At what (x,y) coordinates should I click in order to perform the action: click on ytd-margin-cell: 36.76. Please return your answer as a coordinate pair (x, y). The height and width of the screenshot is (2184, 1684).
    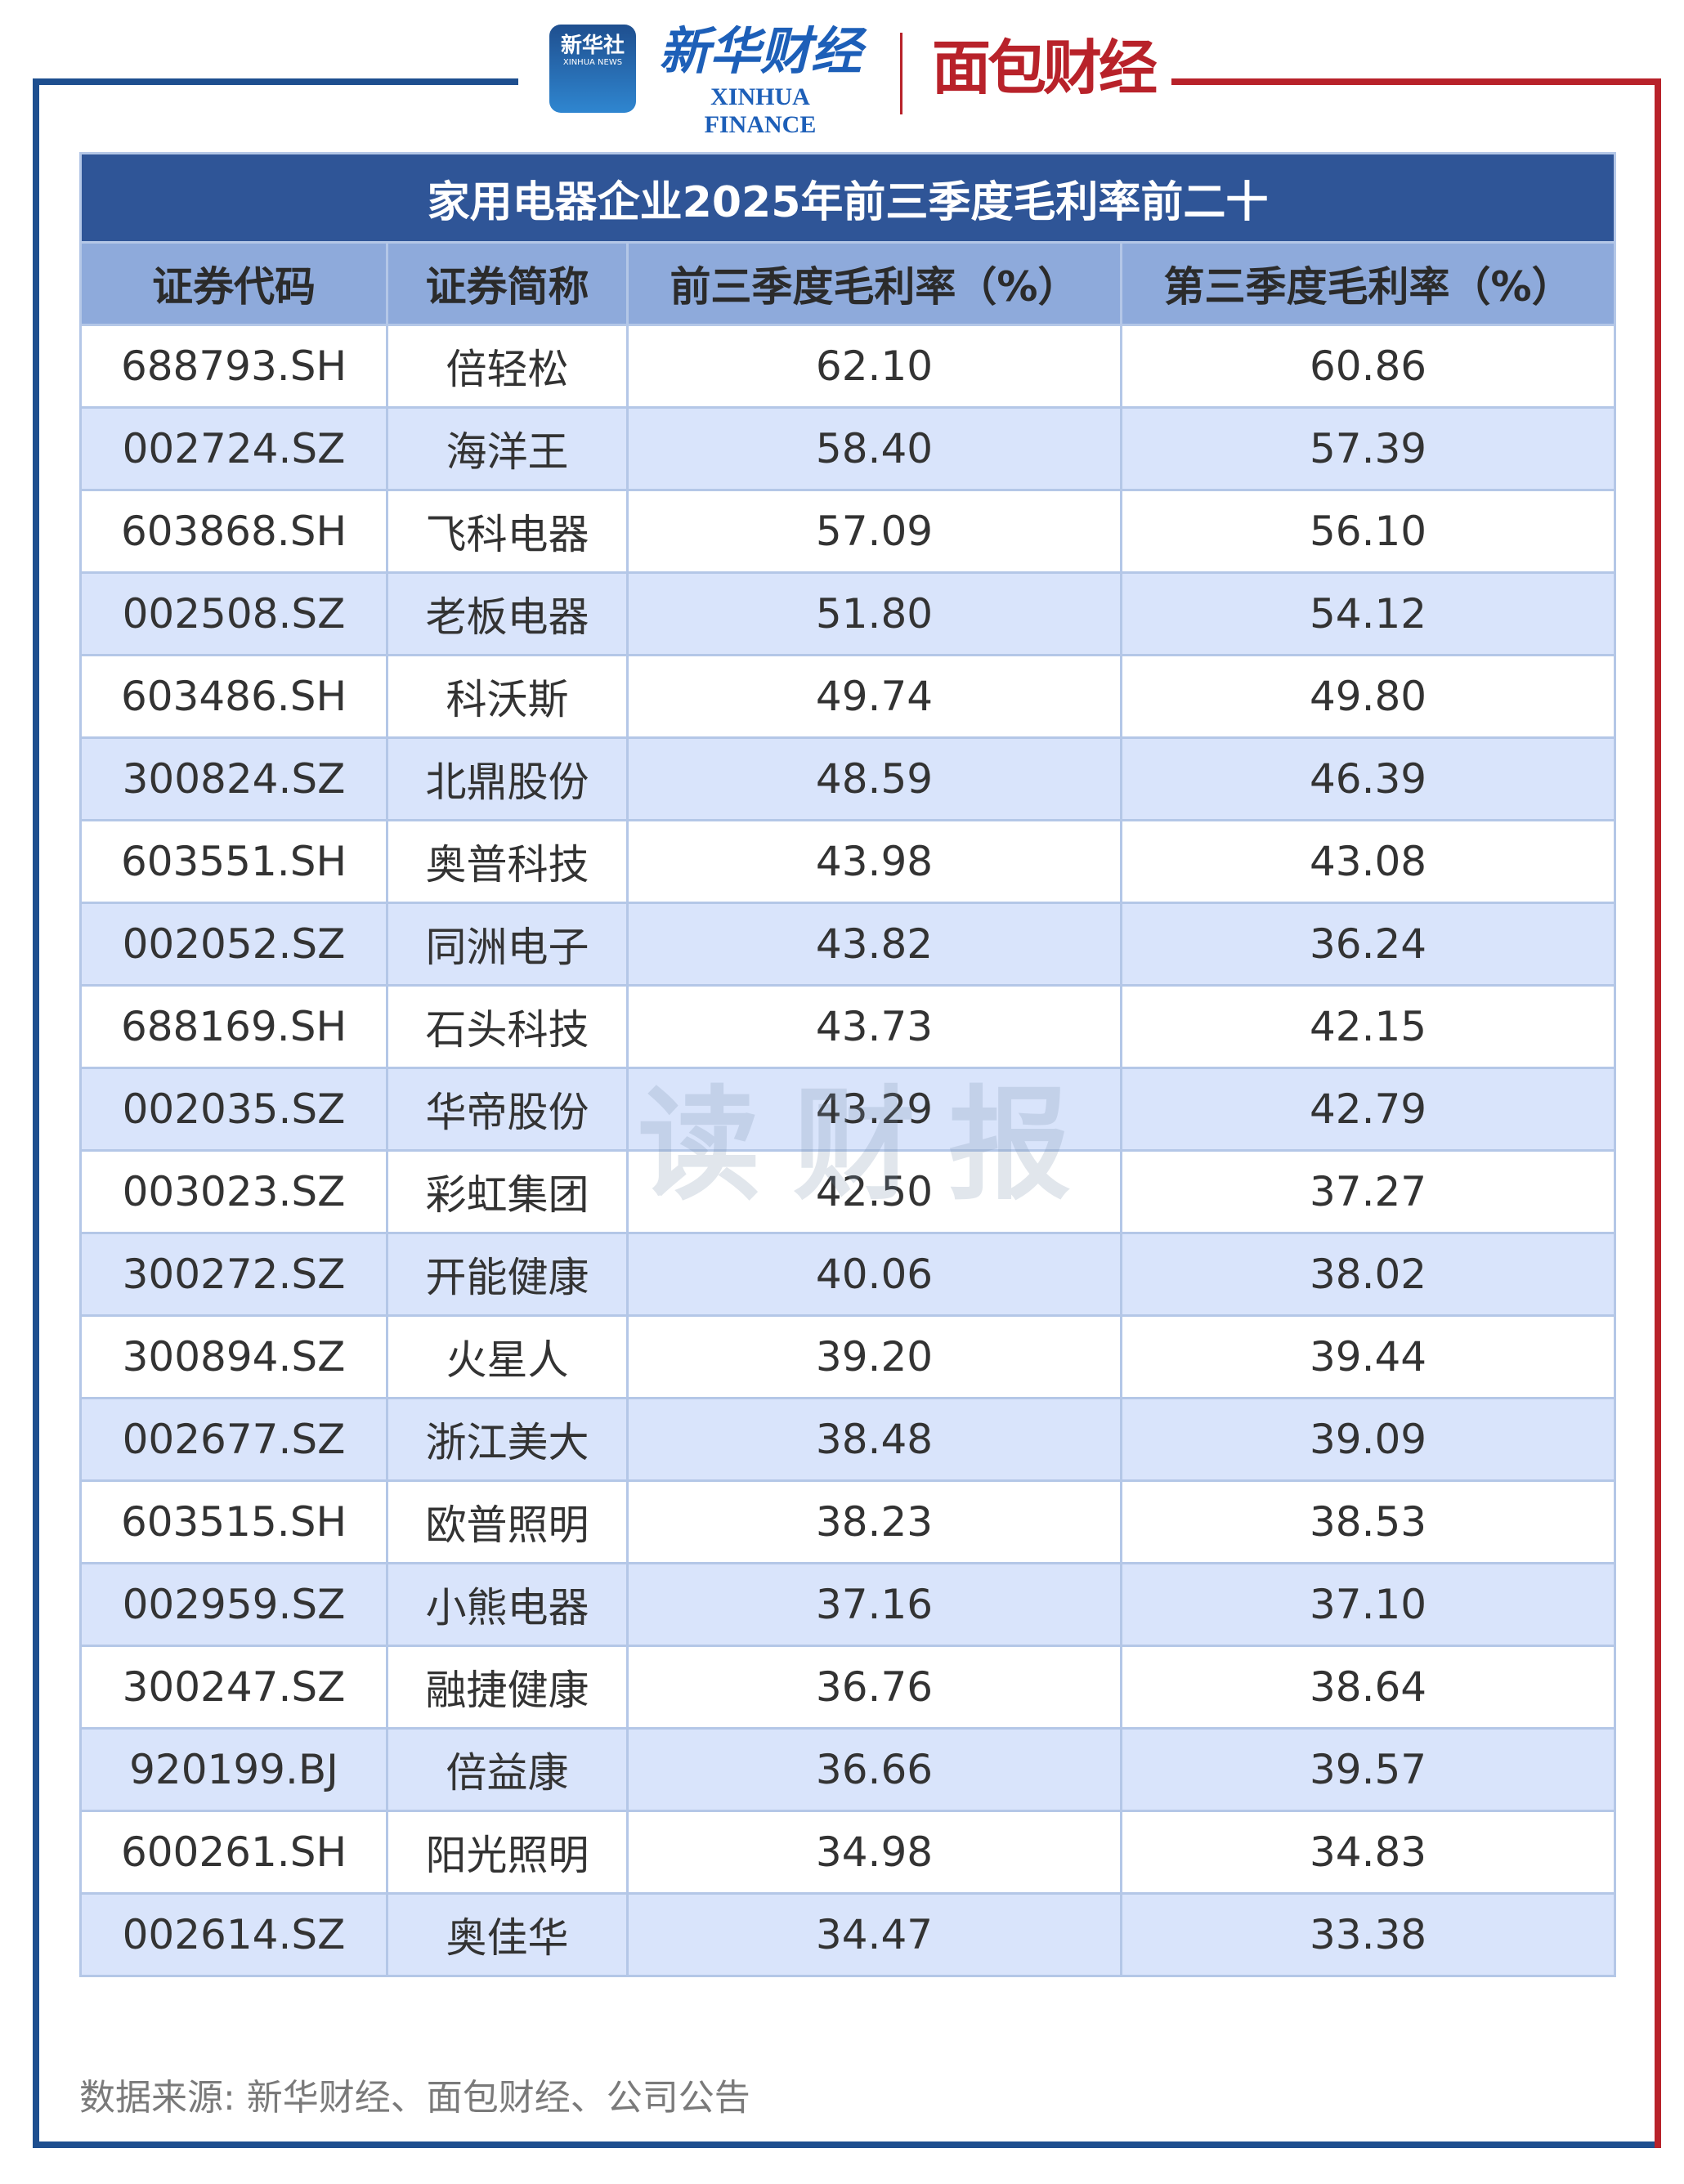
    Looking at the image, I should click on (874, 1687).